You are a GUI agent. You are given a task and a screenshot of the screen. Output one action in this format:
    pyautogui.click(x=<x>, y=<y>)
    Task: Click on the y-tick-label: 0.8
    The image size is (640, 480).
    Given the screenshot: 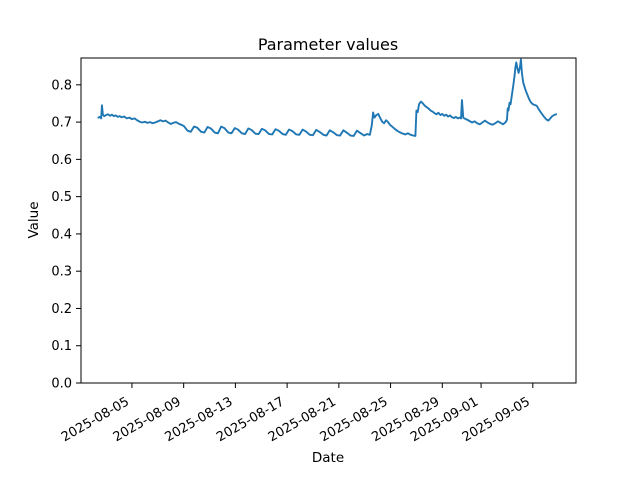 What is the action you would take?
    pyautogui.click(x=61, y=85)
    